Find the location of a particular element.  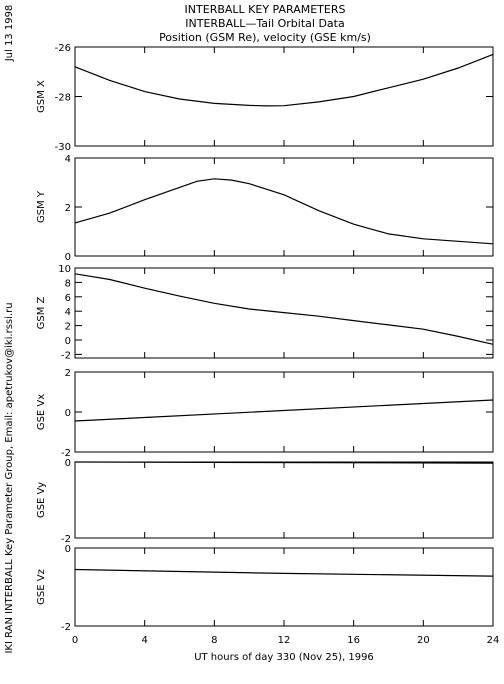

title-line-1: INTERBALL KEY PARAMETERS is located at coordinates (265, 9).